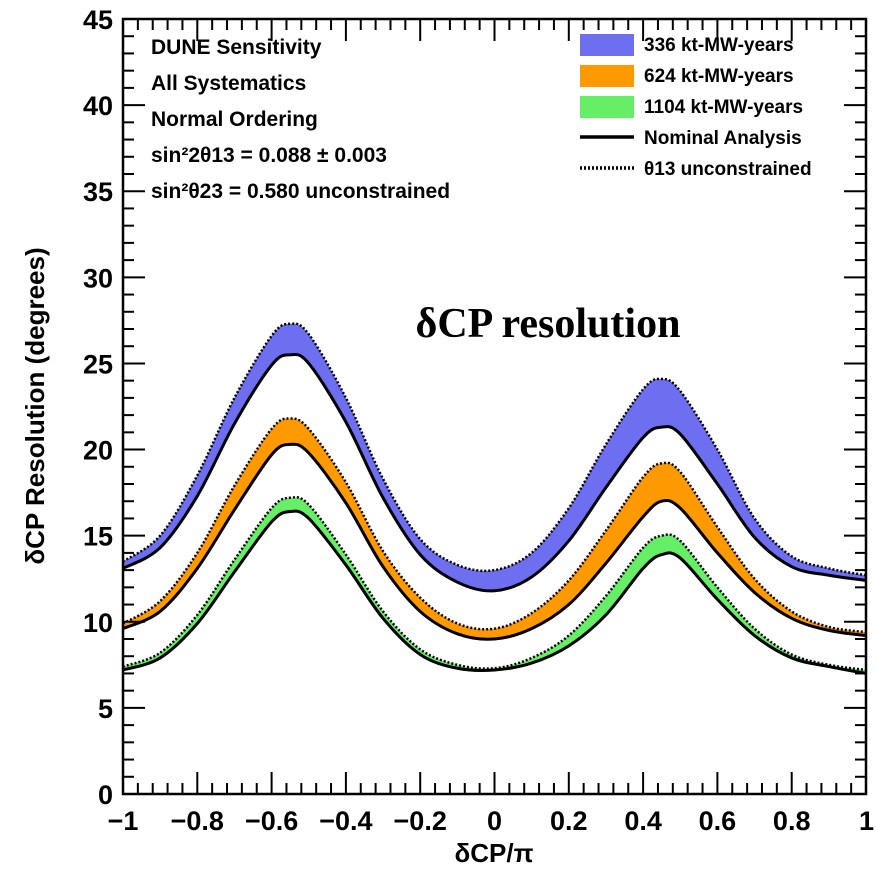 The height and width of the screenshot is (877, 877). Describe the element at coordinates (98, 407) in the screenshot. I see `y-tick-labels: 0 5 10 15 20 25 30 35 40 45` at that location.